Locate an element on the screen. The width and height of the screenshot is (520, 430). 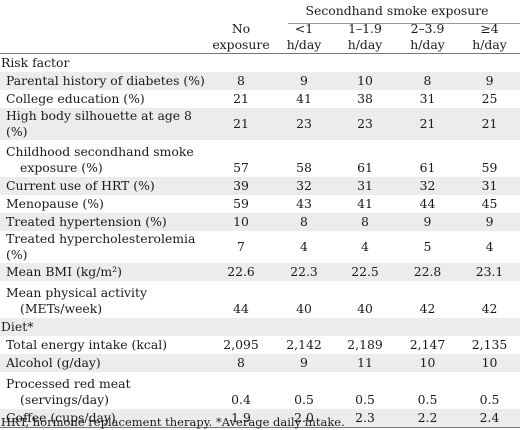
row-label: Treated hypertension (%) is located at coordinates (104, 222).